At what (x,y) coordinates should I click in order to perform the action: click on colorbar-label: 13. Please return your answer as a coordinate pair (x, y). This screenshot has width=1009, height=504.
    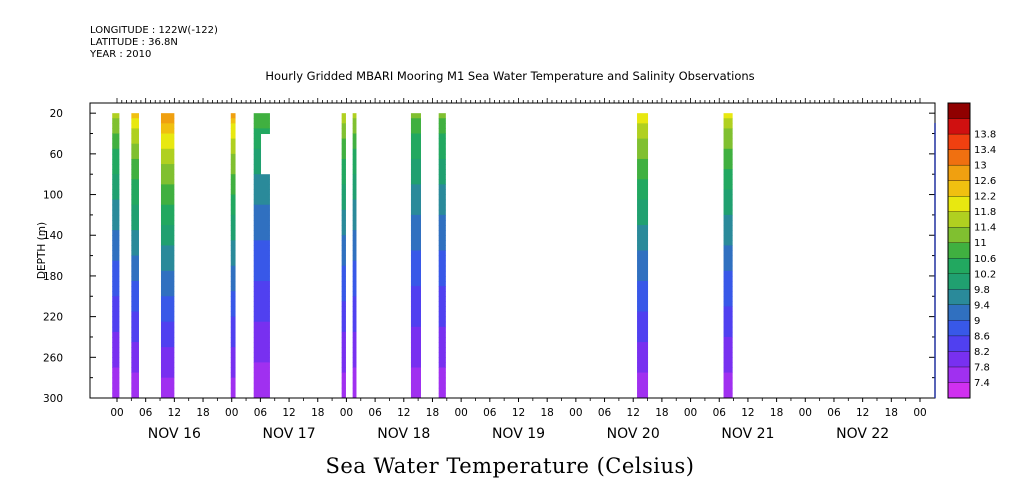
    Looking at the image, I should click on (980, 166).